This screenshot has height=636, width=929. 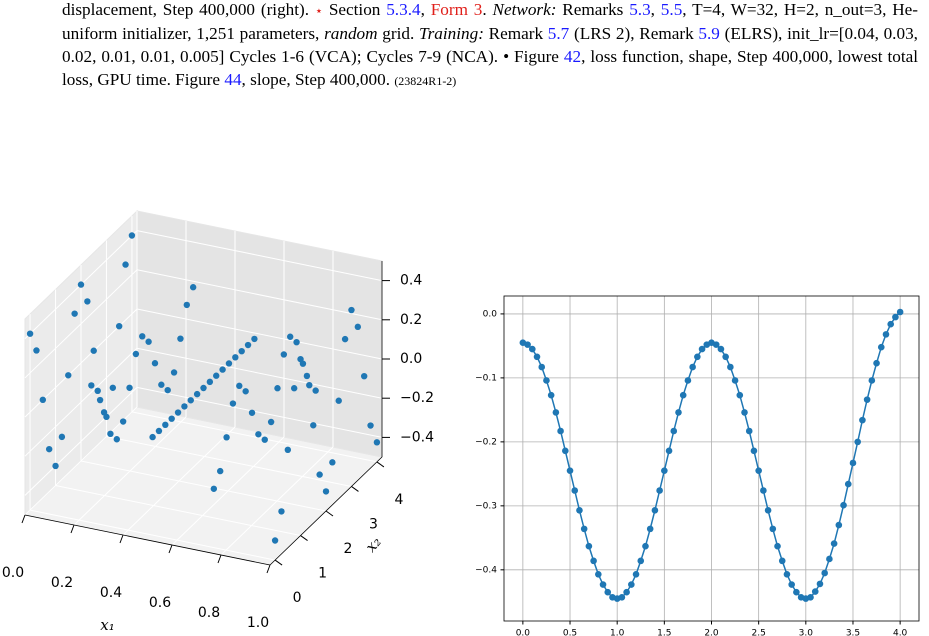 I want to click on z-tick-label: −0.2, so click(x=417, y=398).